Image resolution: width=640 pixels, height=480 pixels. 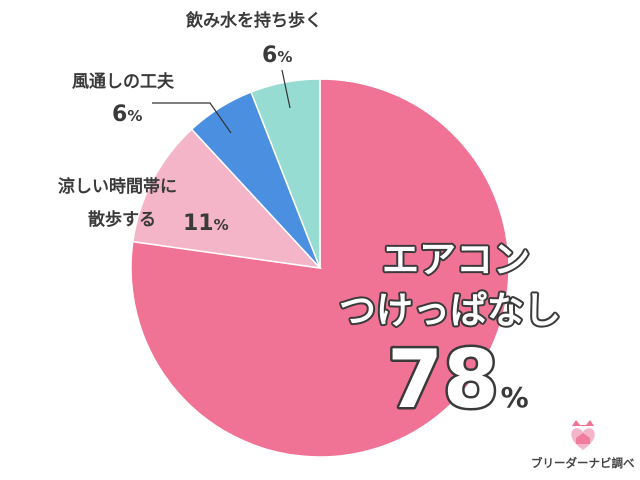 I want to click on slice-label-drinking-water: 飲み水を持ち歩く, so click(x=253, y=20).